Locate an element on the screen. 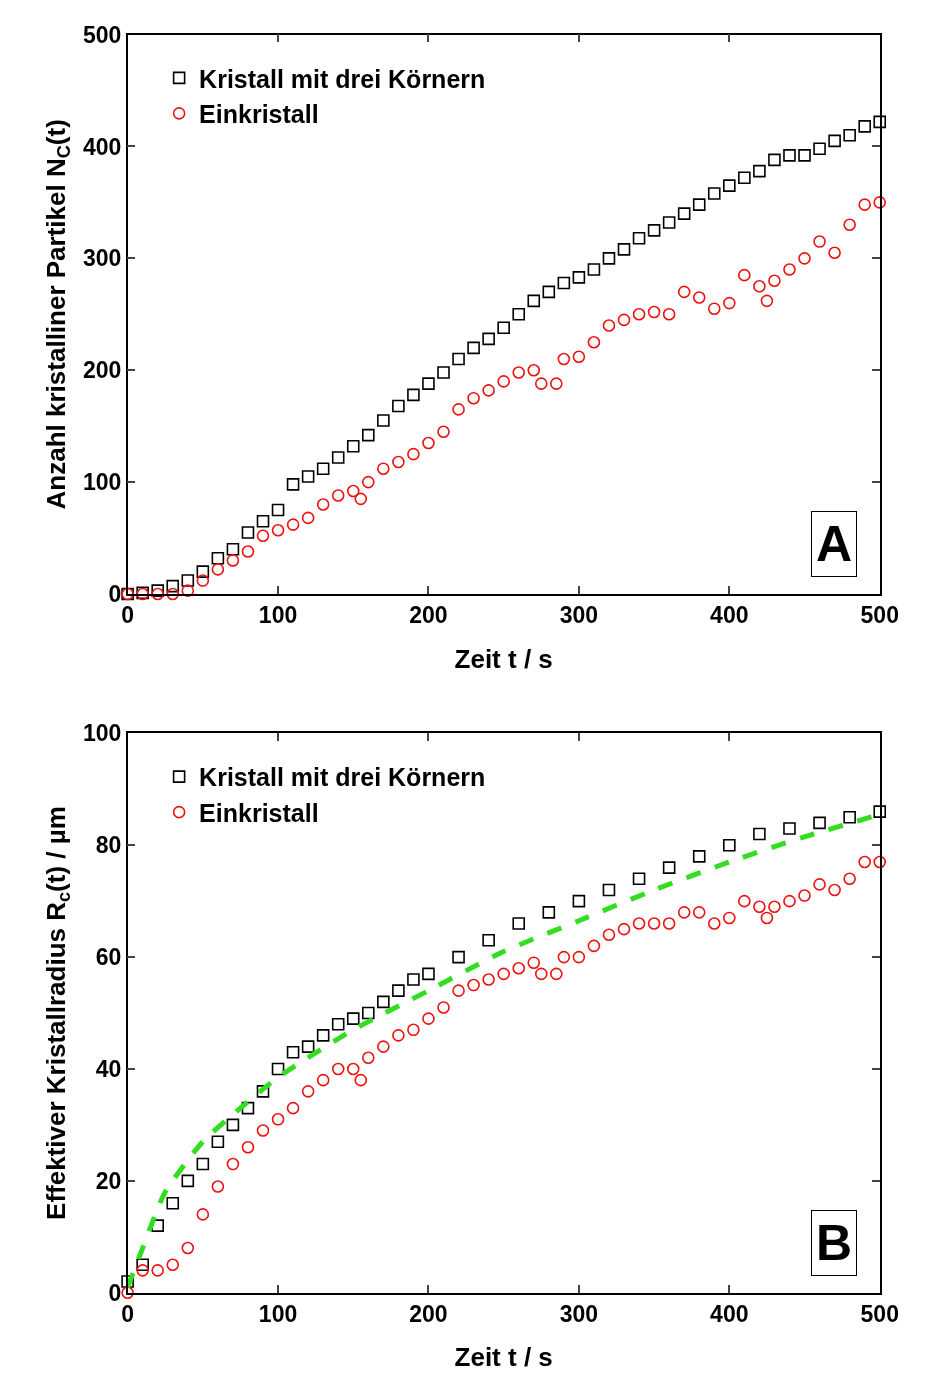 The image size is (925, 1397). x-axis-title: Zeit t / s is located at coordinates (503, 658).